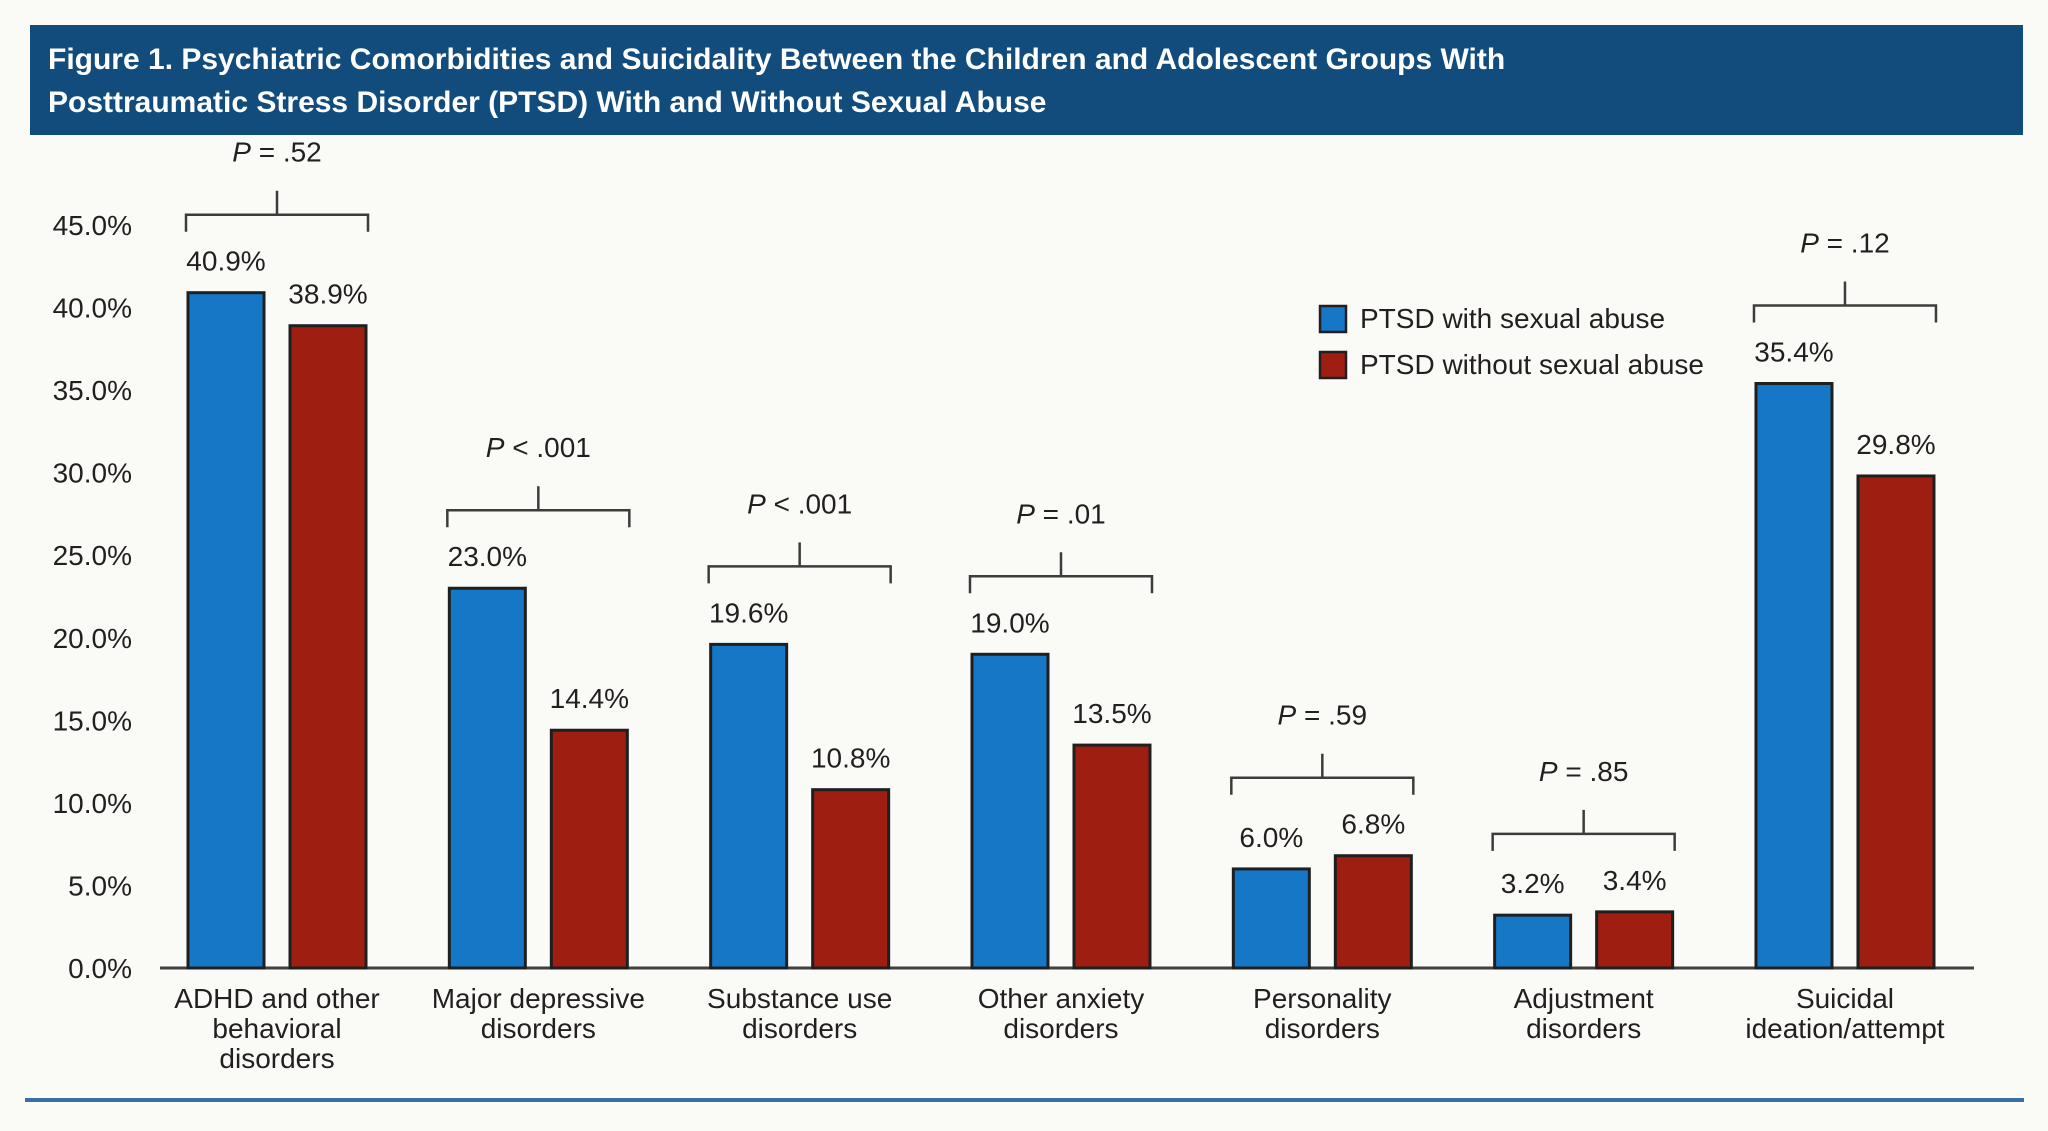  I want to click on y-axis-tick-label: 15.0%, so click(92, 720).